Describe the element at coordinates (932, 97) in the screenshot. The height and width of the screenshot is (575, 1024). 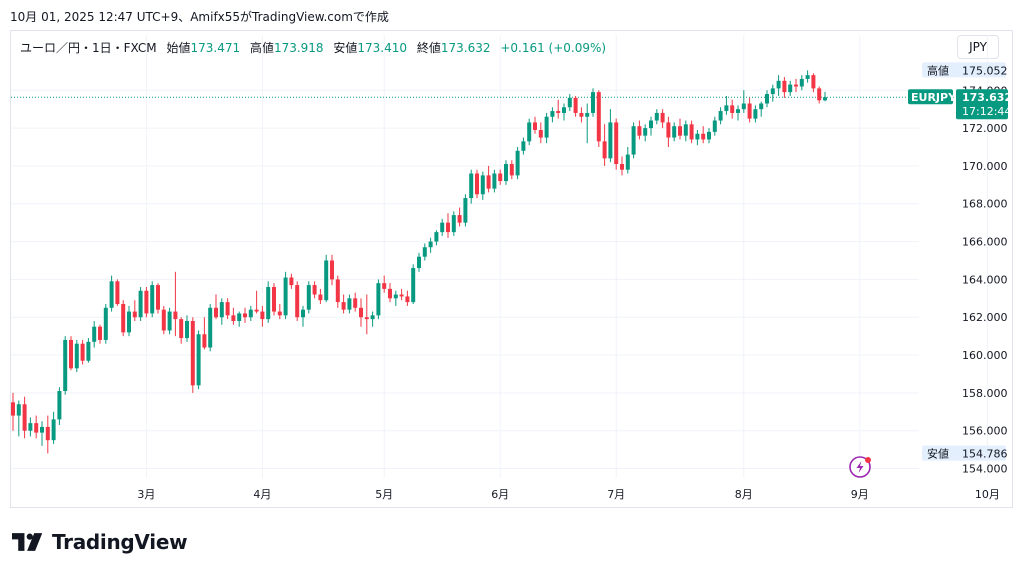
I see `symbol-tag: EURJPY` at that location.